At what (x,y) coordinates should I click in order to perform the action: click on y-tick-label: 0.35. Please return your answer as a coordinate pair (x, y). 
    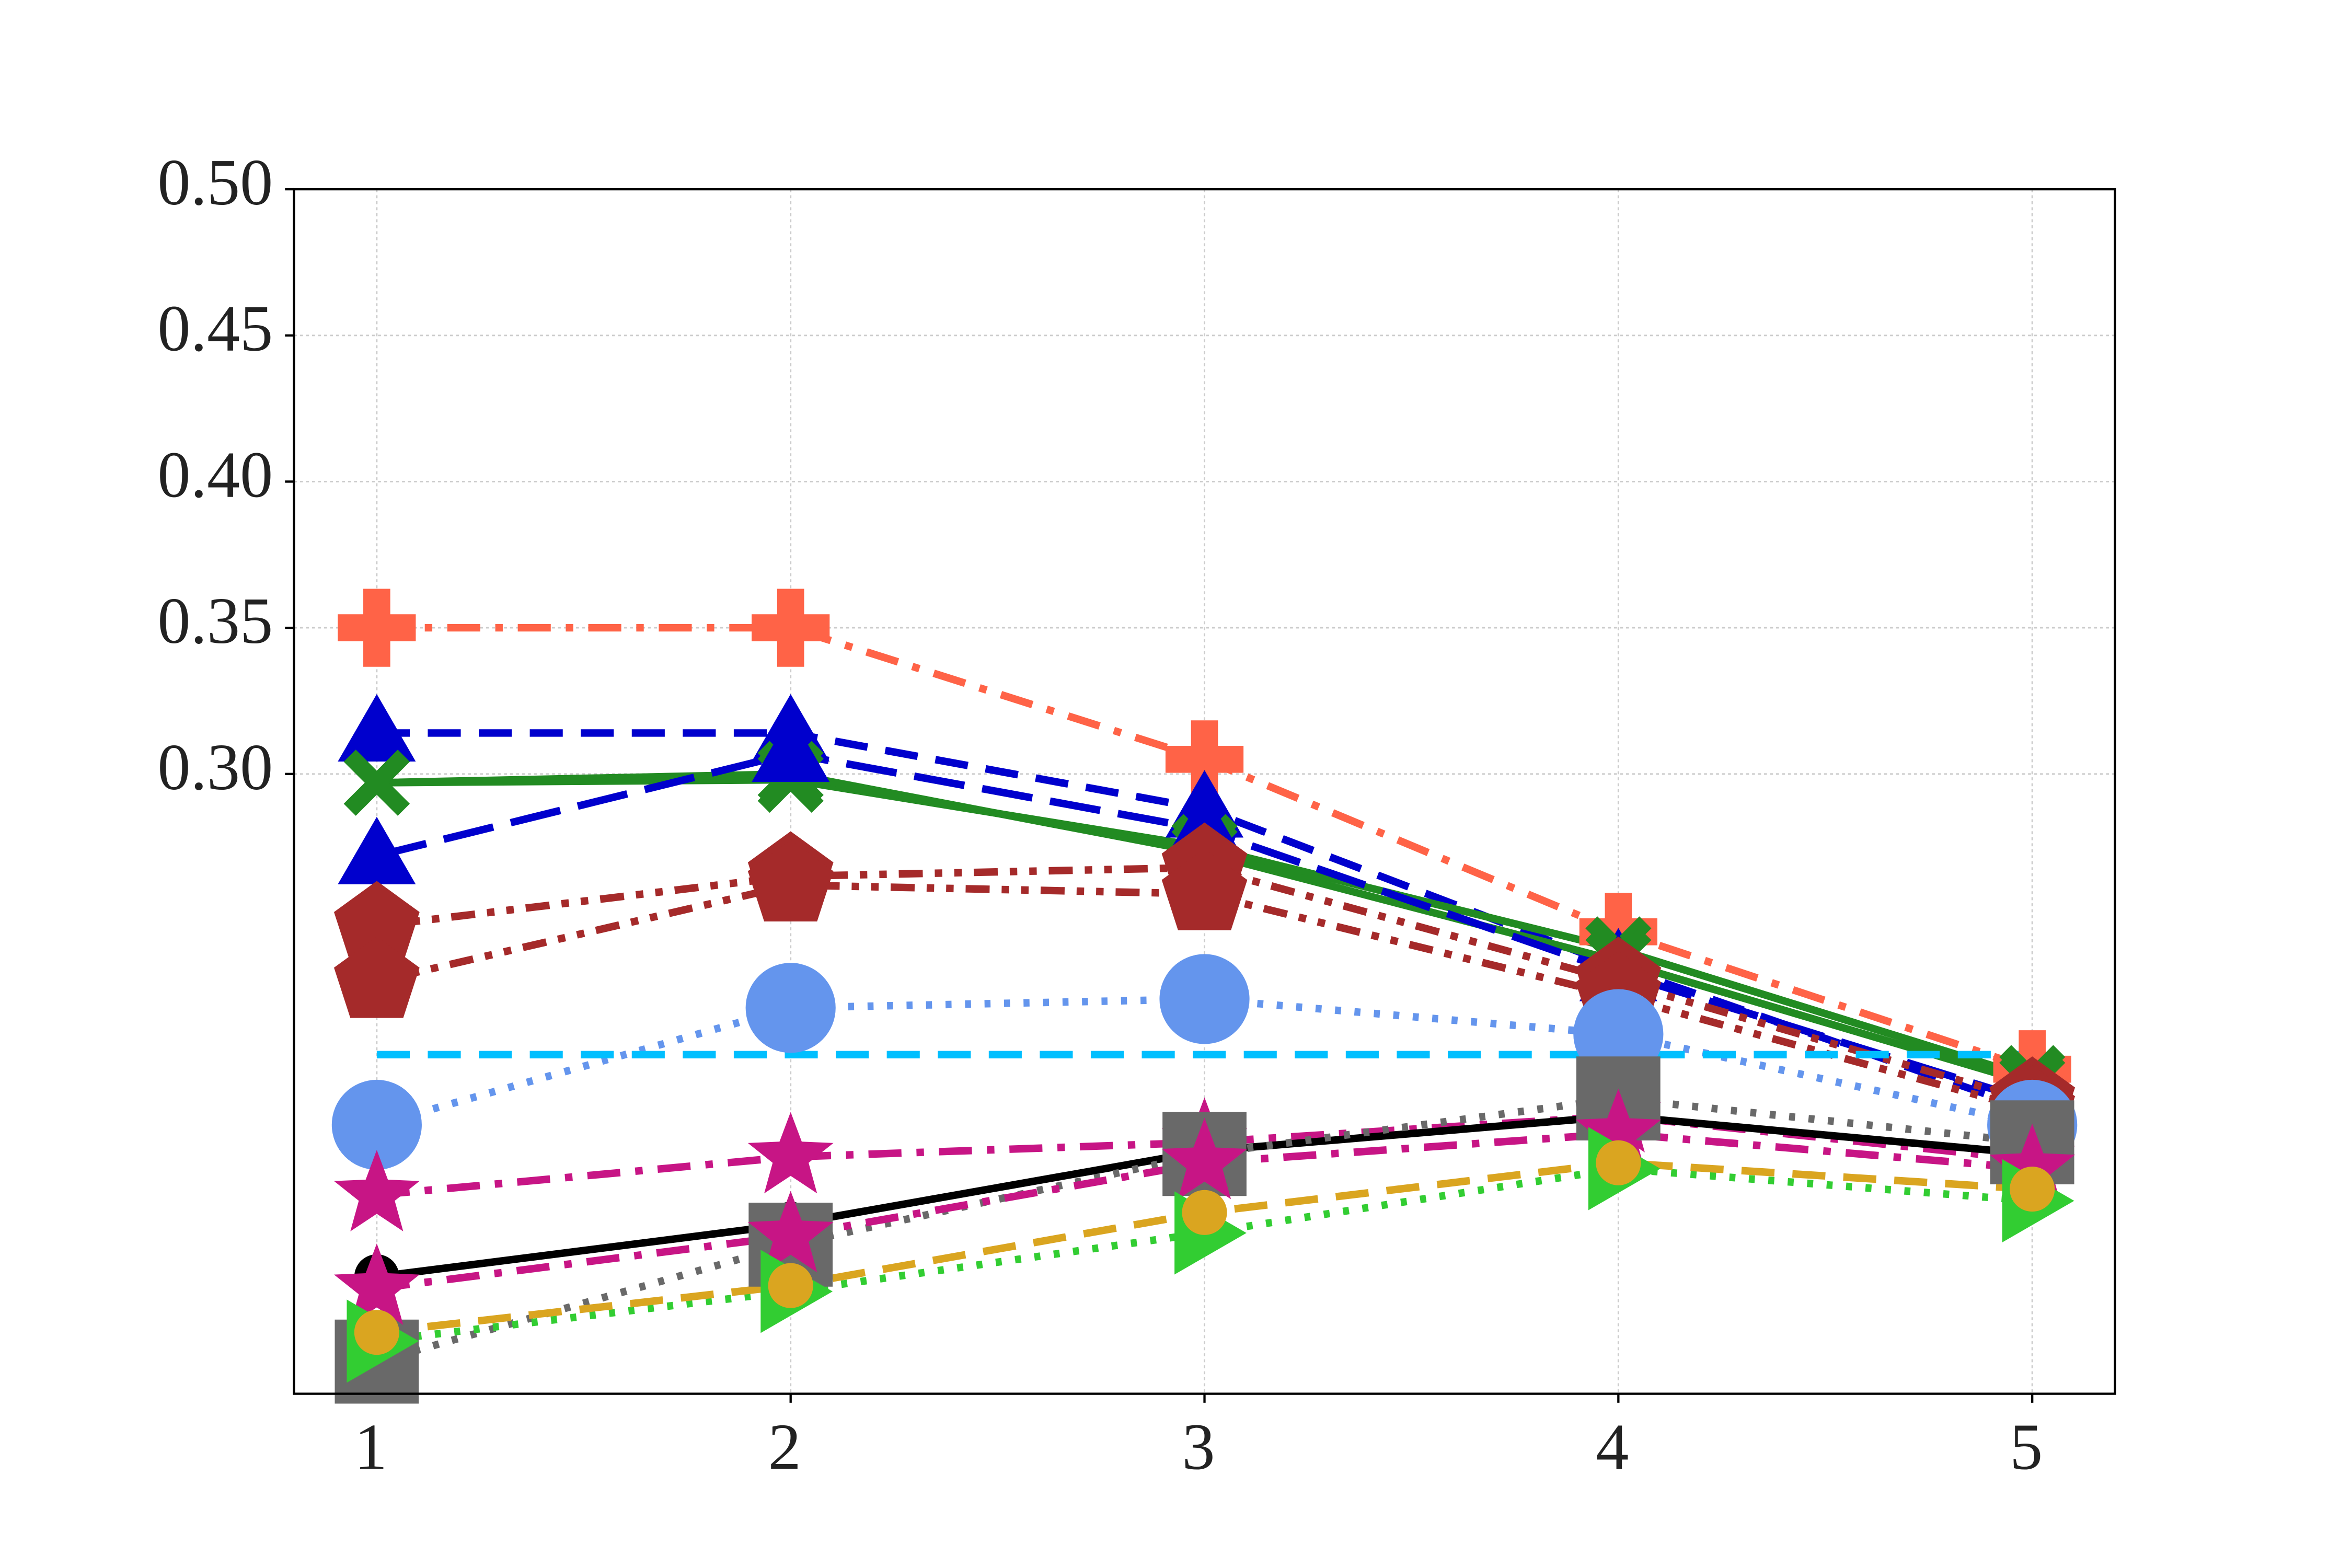
    Looking at the image, I should click on (215, 621).